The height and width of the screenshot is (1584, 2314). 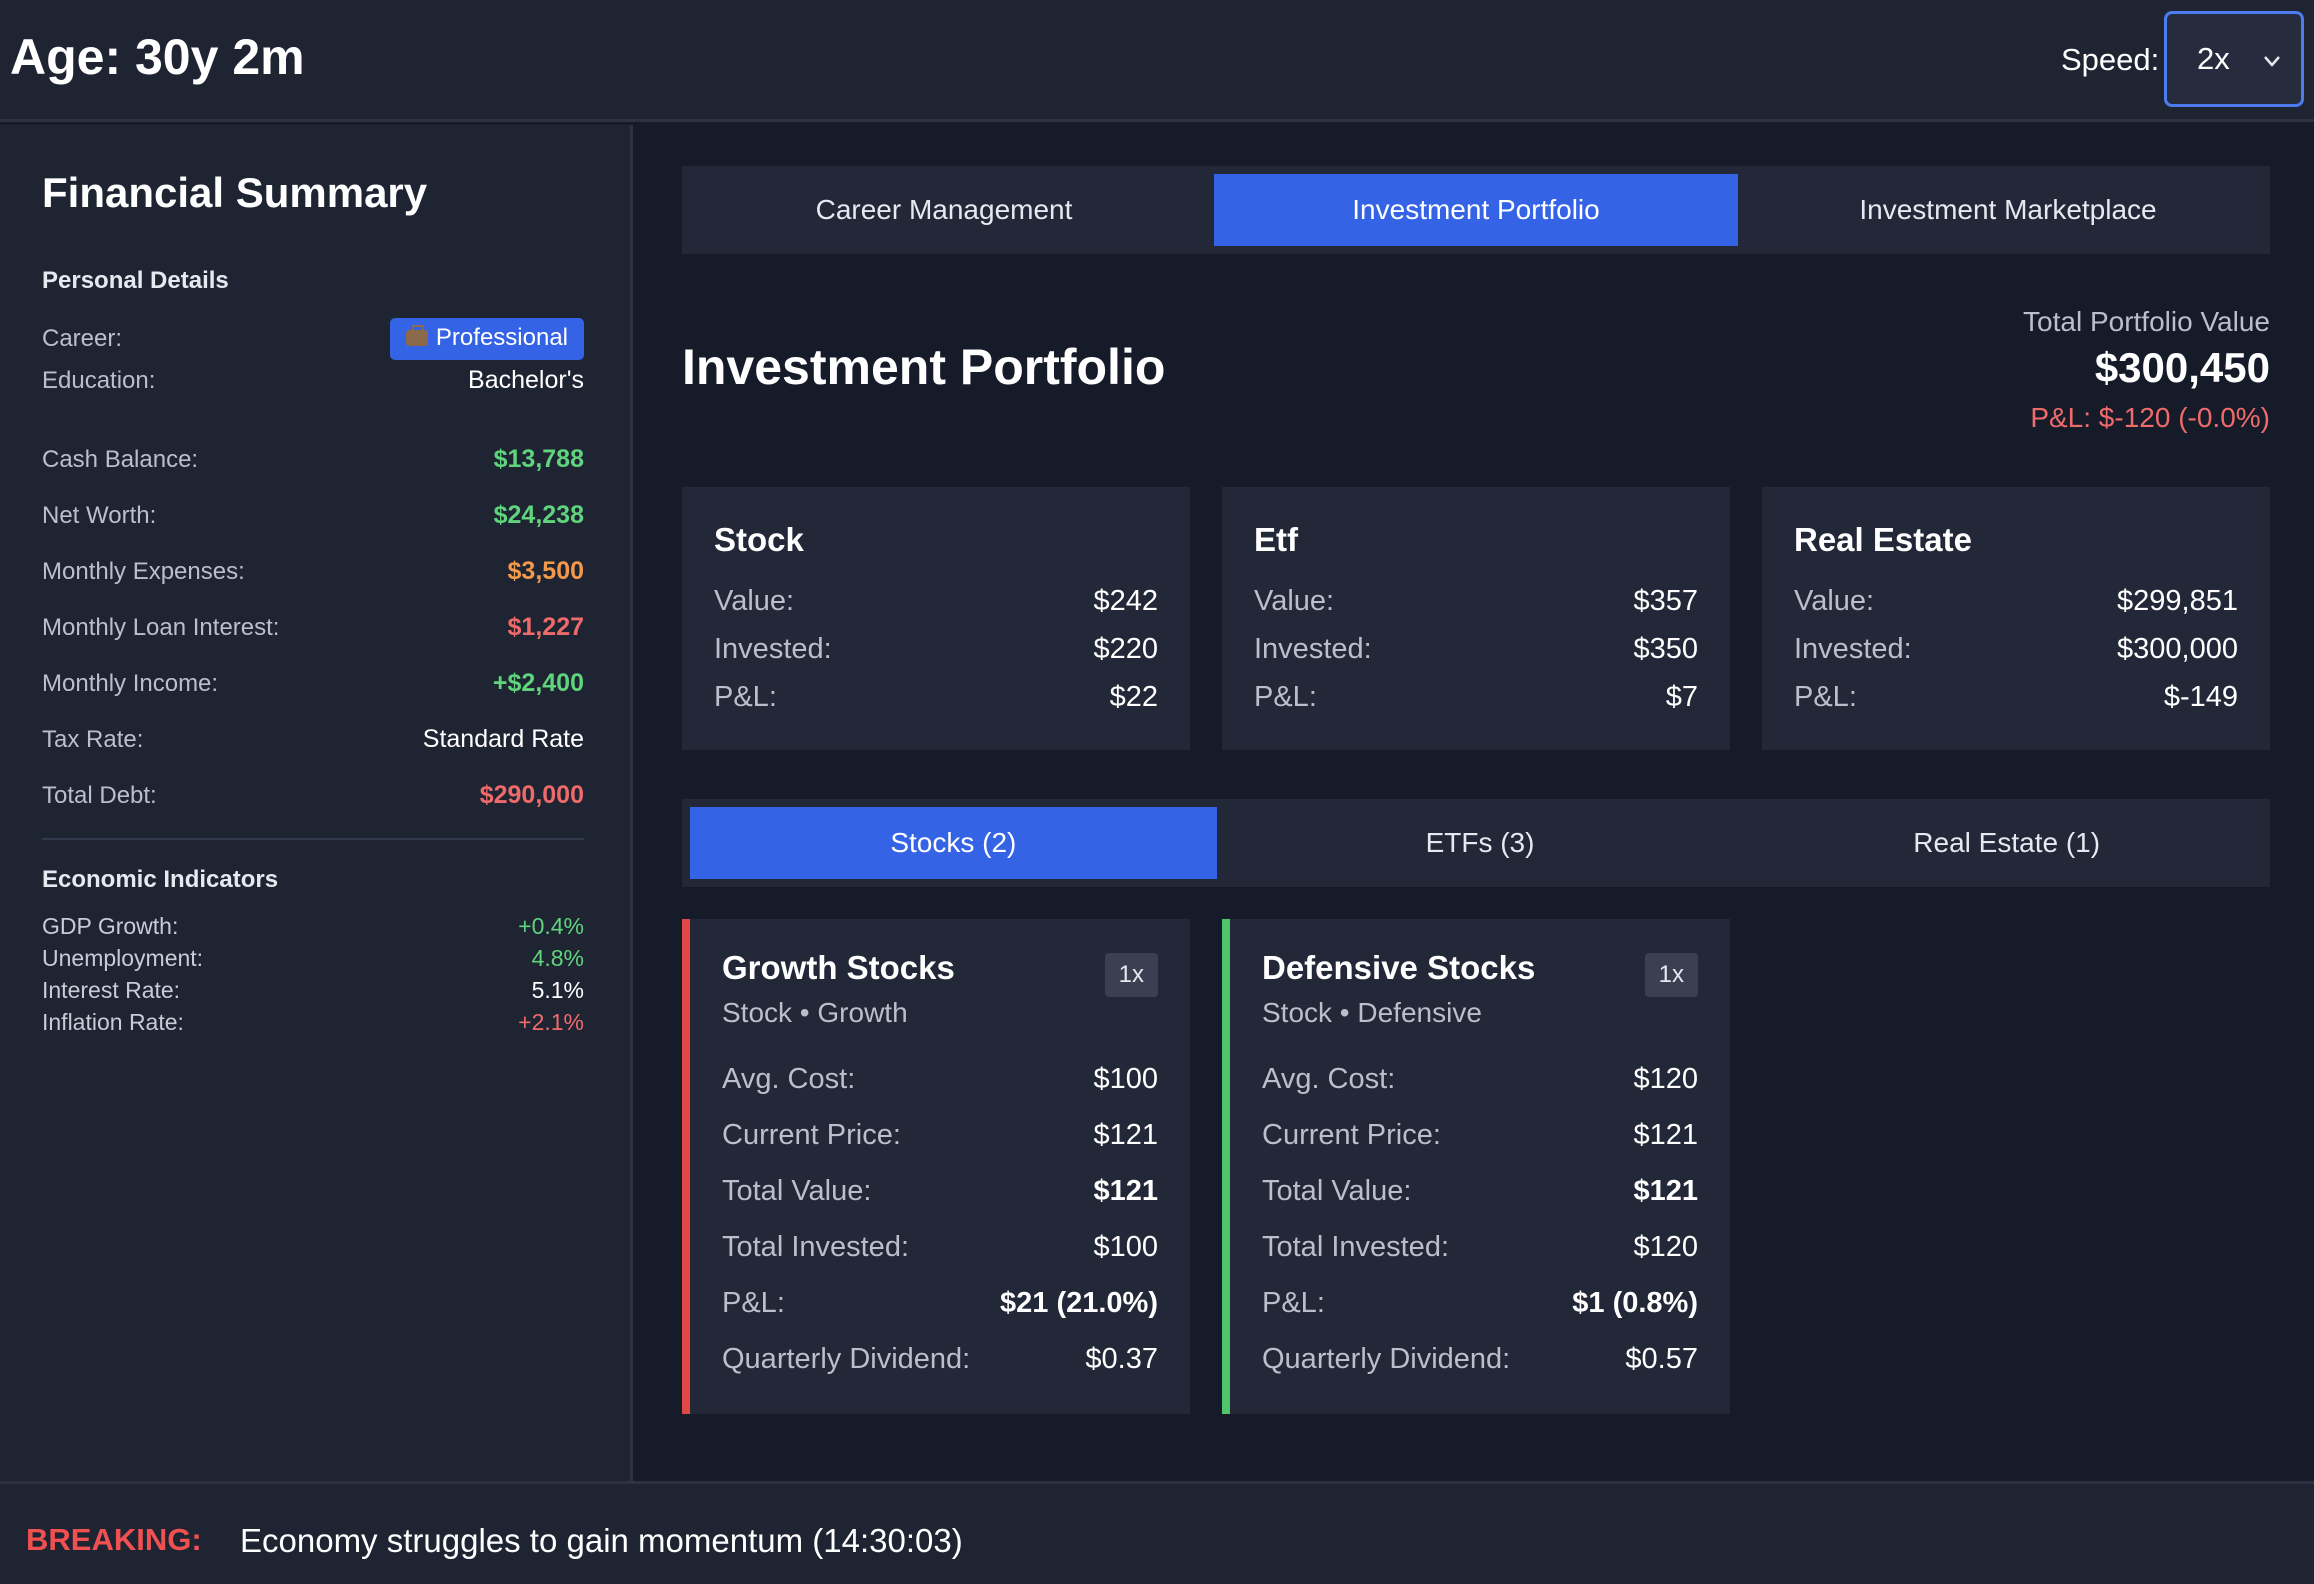 I want to click on cash-balance-row: Cash Balance: $13,788, so click(x=313, y=459).